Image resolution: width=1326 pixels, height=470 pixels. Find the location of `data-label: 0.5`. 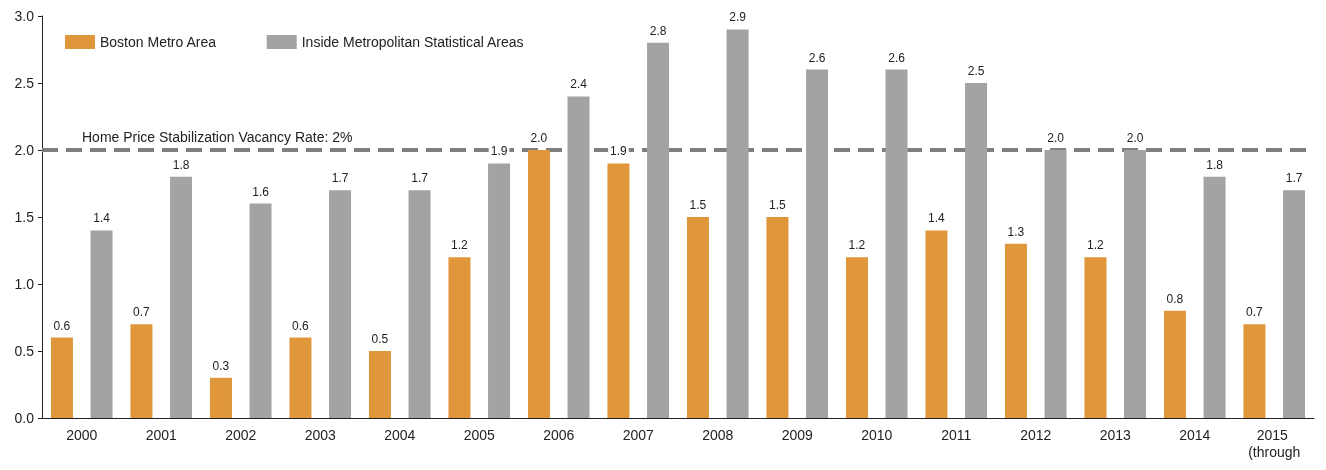

data-label: 0.5 is located at coordinates (380, 339).